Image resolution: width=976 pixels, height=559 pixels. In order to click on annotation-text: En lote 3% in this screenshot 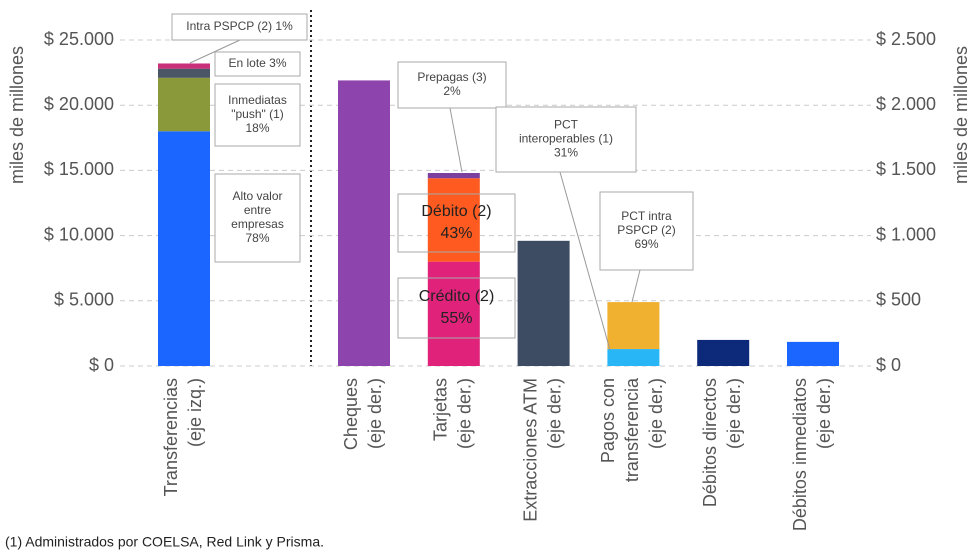, I will do `click(257, 63)`.